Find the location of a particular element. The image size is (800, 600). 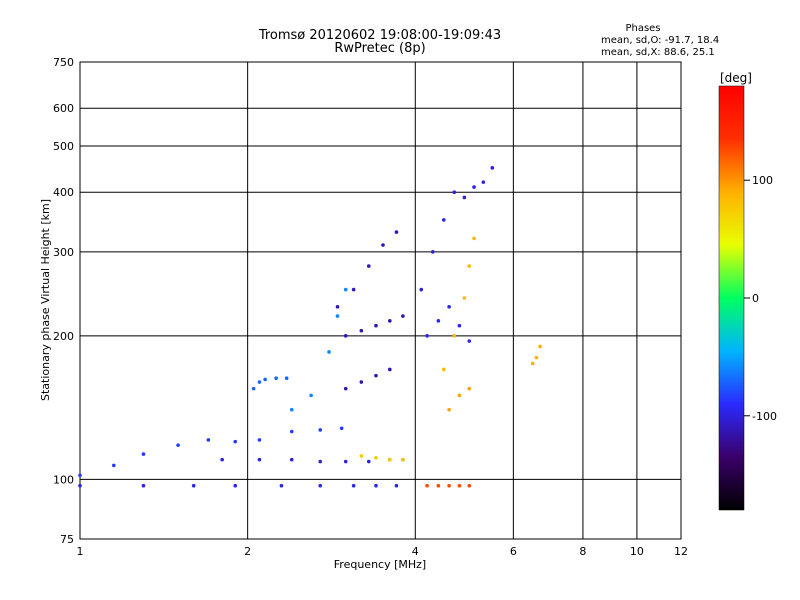

x-tick-label: 2 is located at coordinates (247, 551).